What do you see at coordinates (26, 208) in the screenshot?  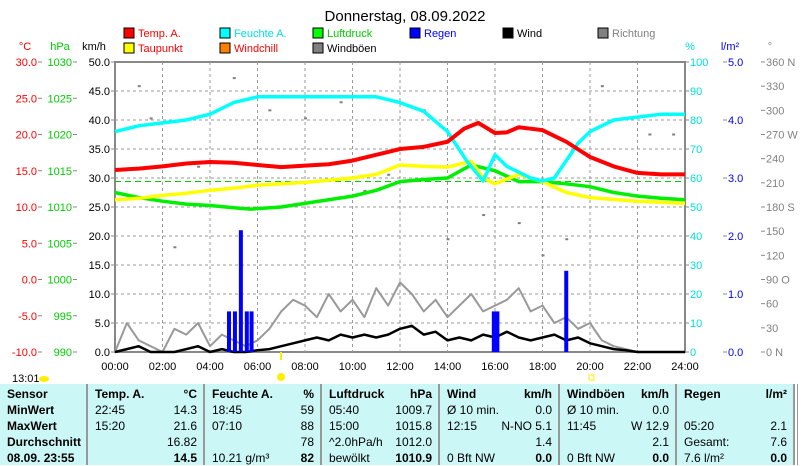 I see `temp-tick-label: 10.0` at bounding box center [26, 208].